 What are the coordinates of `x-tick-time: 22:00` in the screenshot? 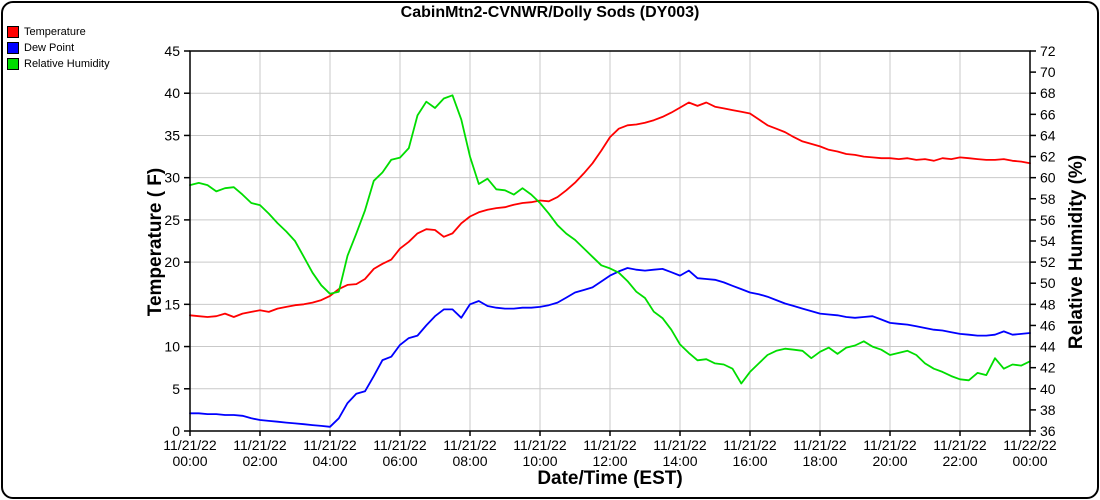 It's located at (959, 461).